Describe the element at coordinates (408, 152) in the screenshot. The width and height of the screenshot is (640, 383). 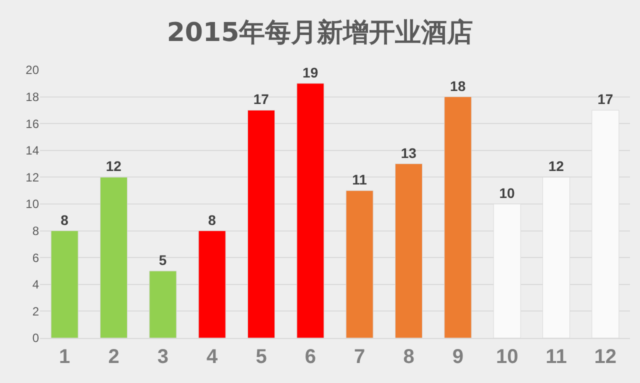
I see `data-label: 13` at that location.